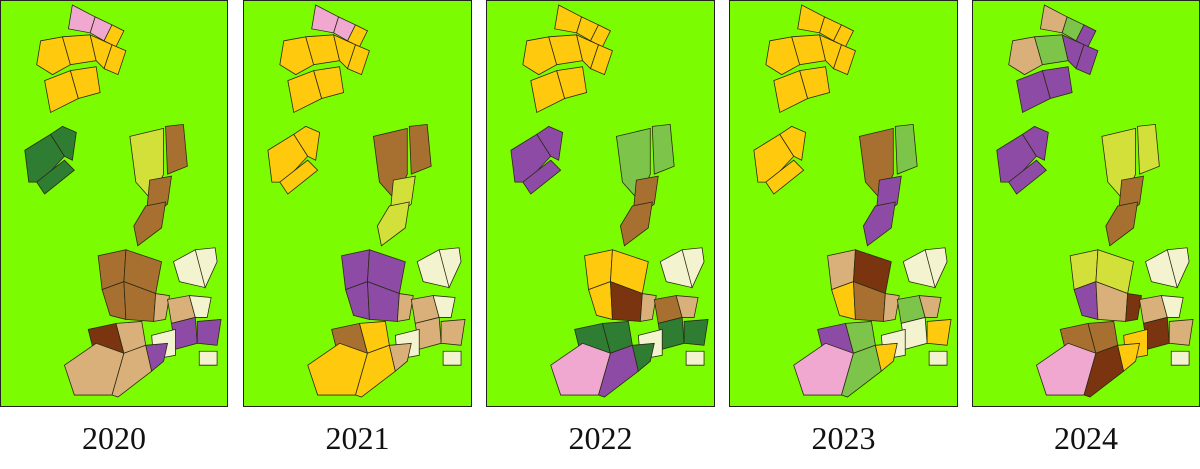 The height and width of the screenshot is (469, 1200). Describe the element at coordinates (843, 438) in the screenshot. I see `year-label-2023: 2023` at that location.